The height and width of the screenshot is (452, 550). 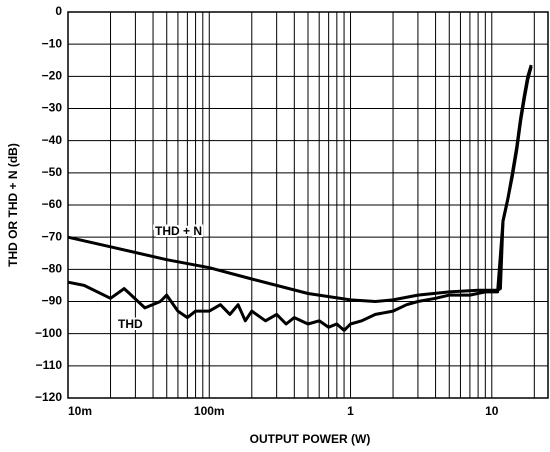 What do you see at coordinates (52, 76) in the screenshot?
I see `y-tick-label: −20` at bounding box center [52, 76].